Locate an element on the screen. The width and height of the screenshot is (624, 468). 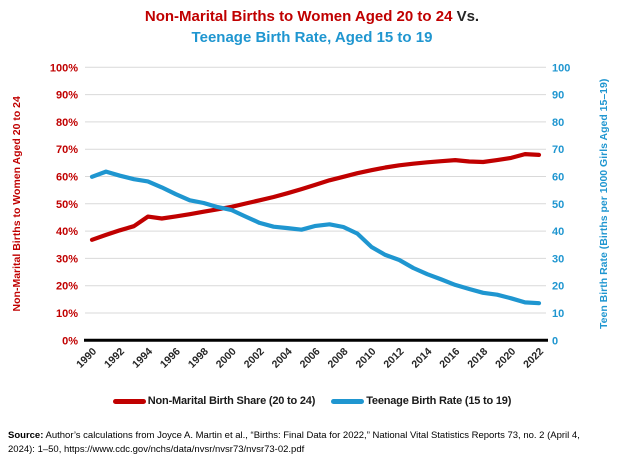
left-axis-tick-label: 20% is located at coordinates (67, 287).